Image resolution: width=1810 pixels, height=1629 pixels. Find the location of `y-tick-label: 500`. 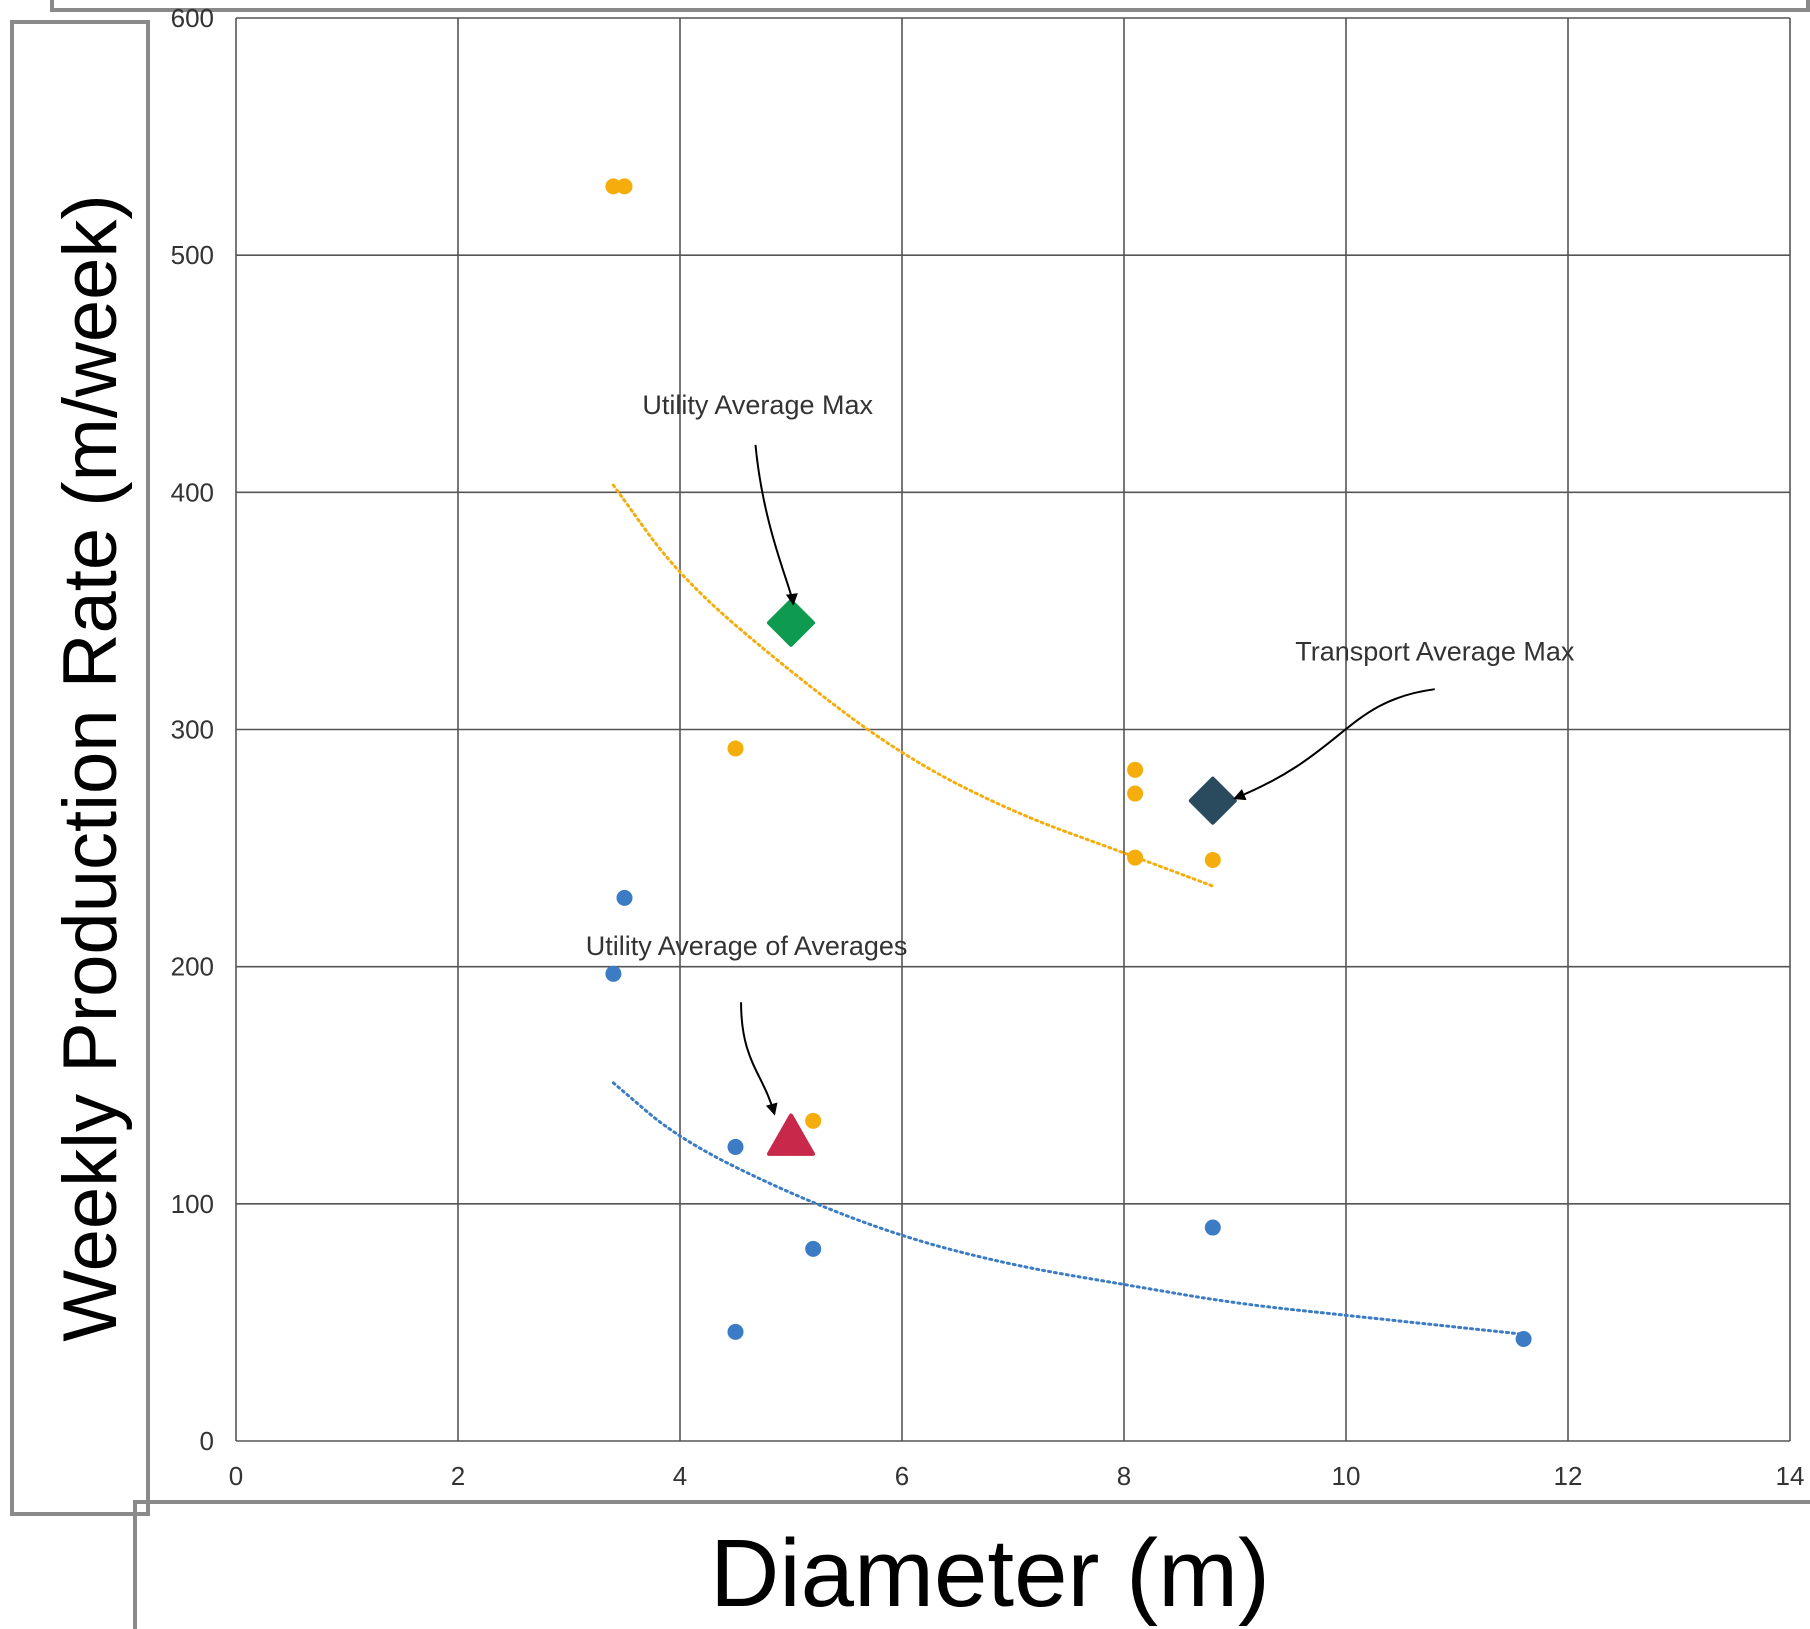

y-tick-label: 500 is located at coordinates (192, 255).